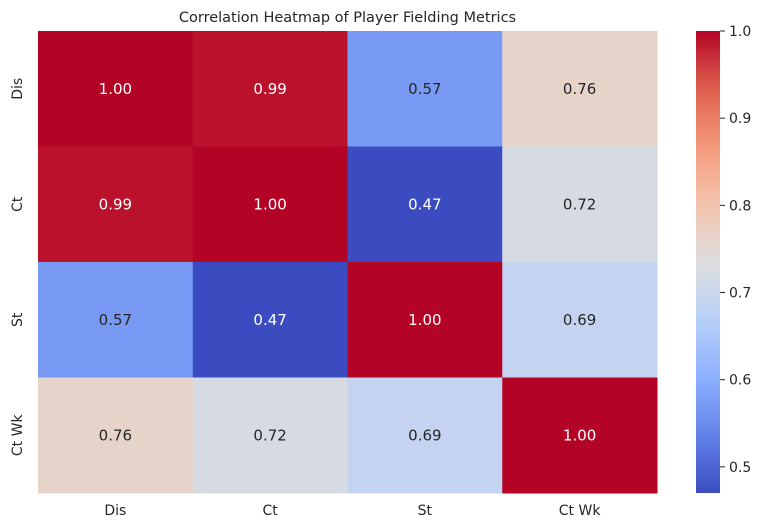 The width and height of the screenshot is (763, 529). What do you see at coordinates (115, 511) in the screenshot?
I see `x-tick-label: Dis` at bounding box center [115, 511].